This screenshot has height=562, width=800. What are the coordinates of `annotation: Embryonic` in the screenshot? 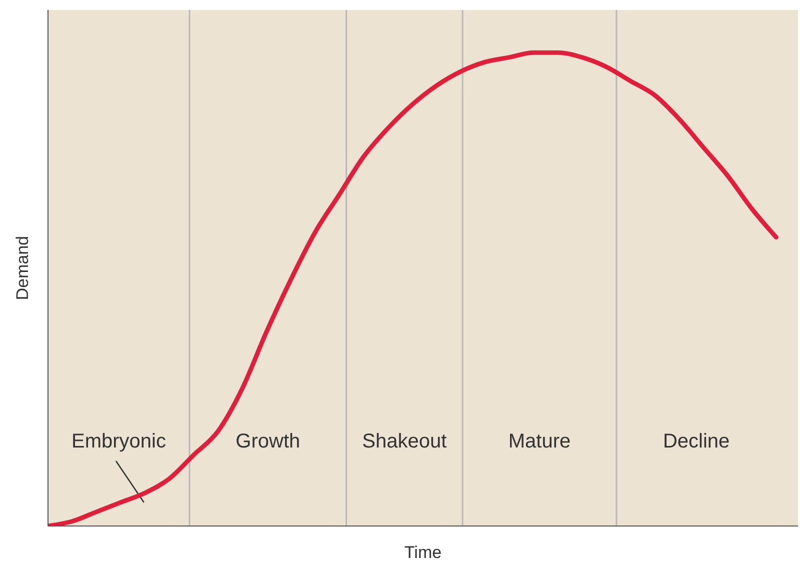 It's located at (119, 441).